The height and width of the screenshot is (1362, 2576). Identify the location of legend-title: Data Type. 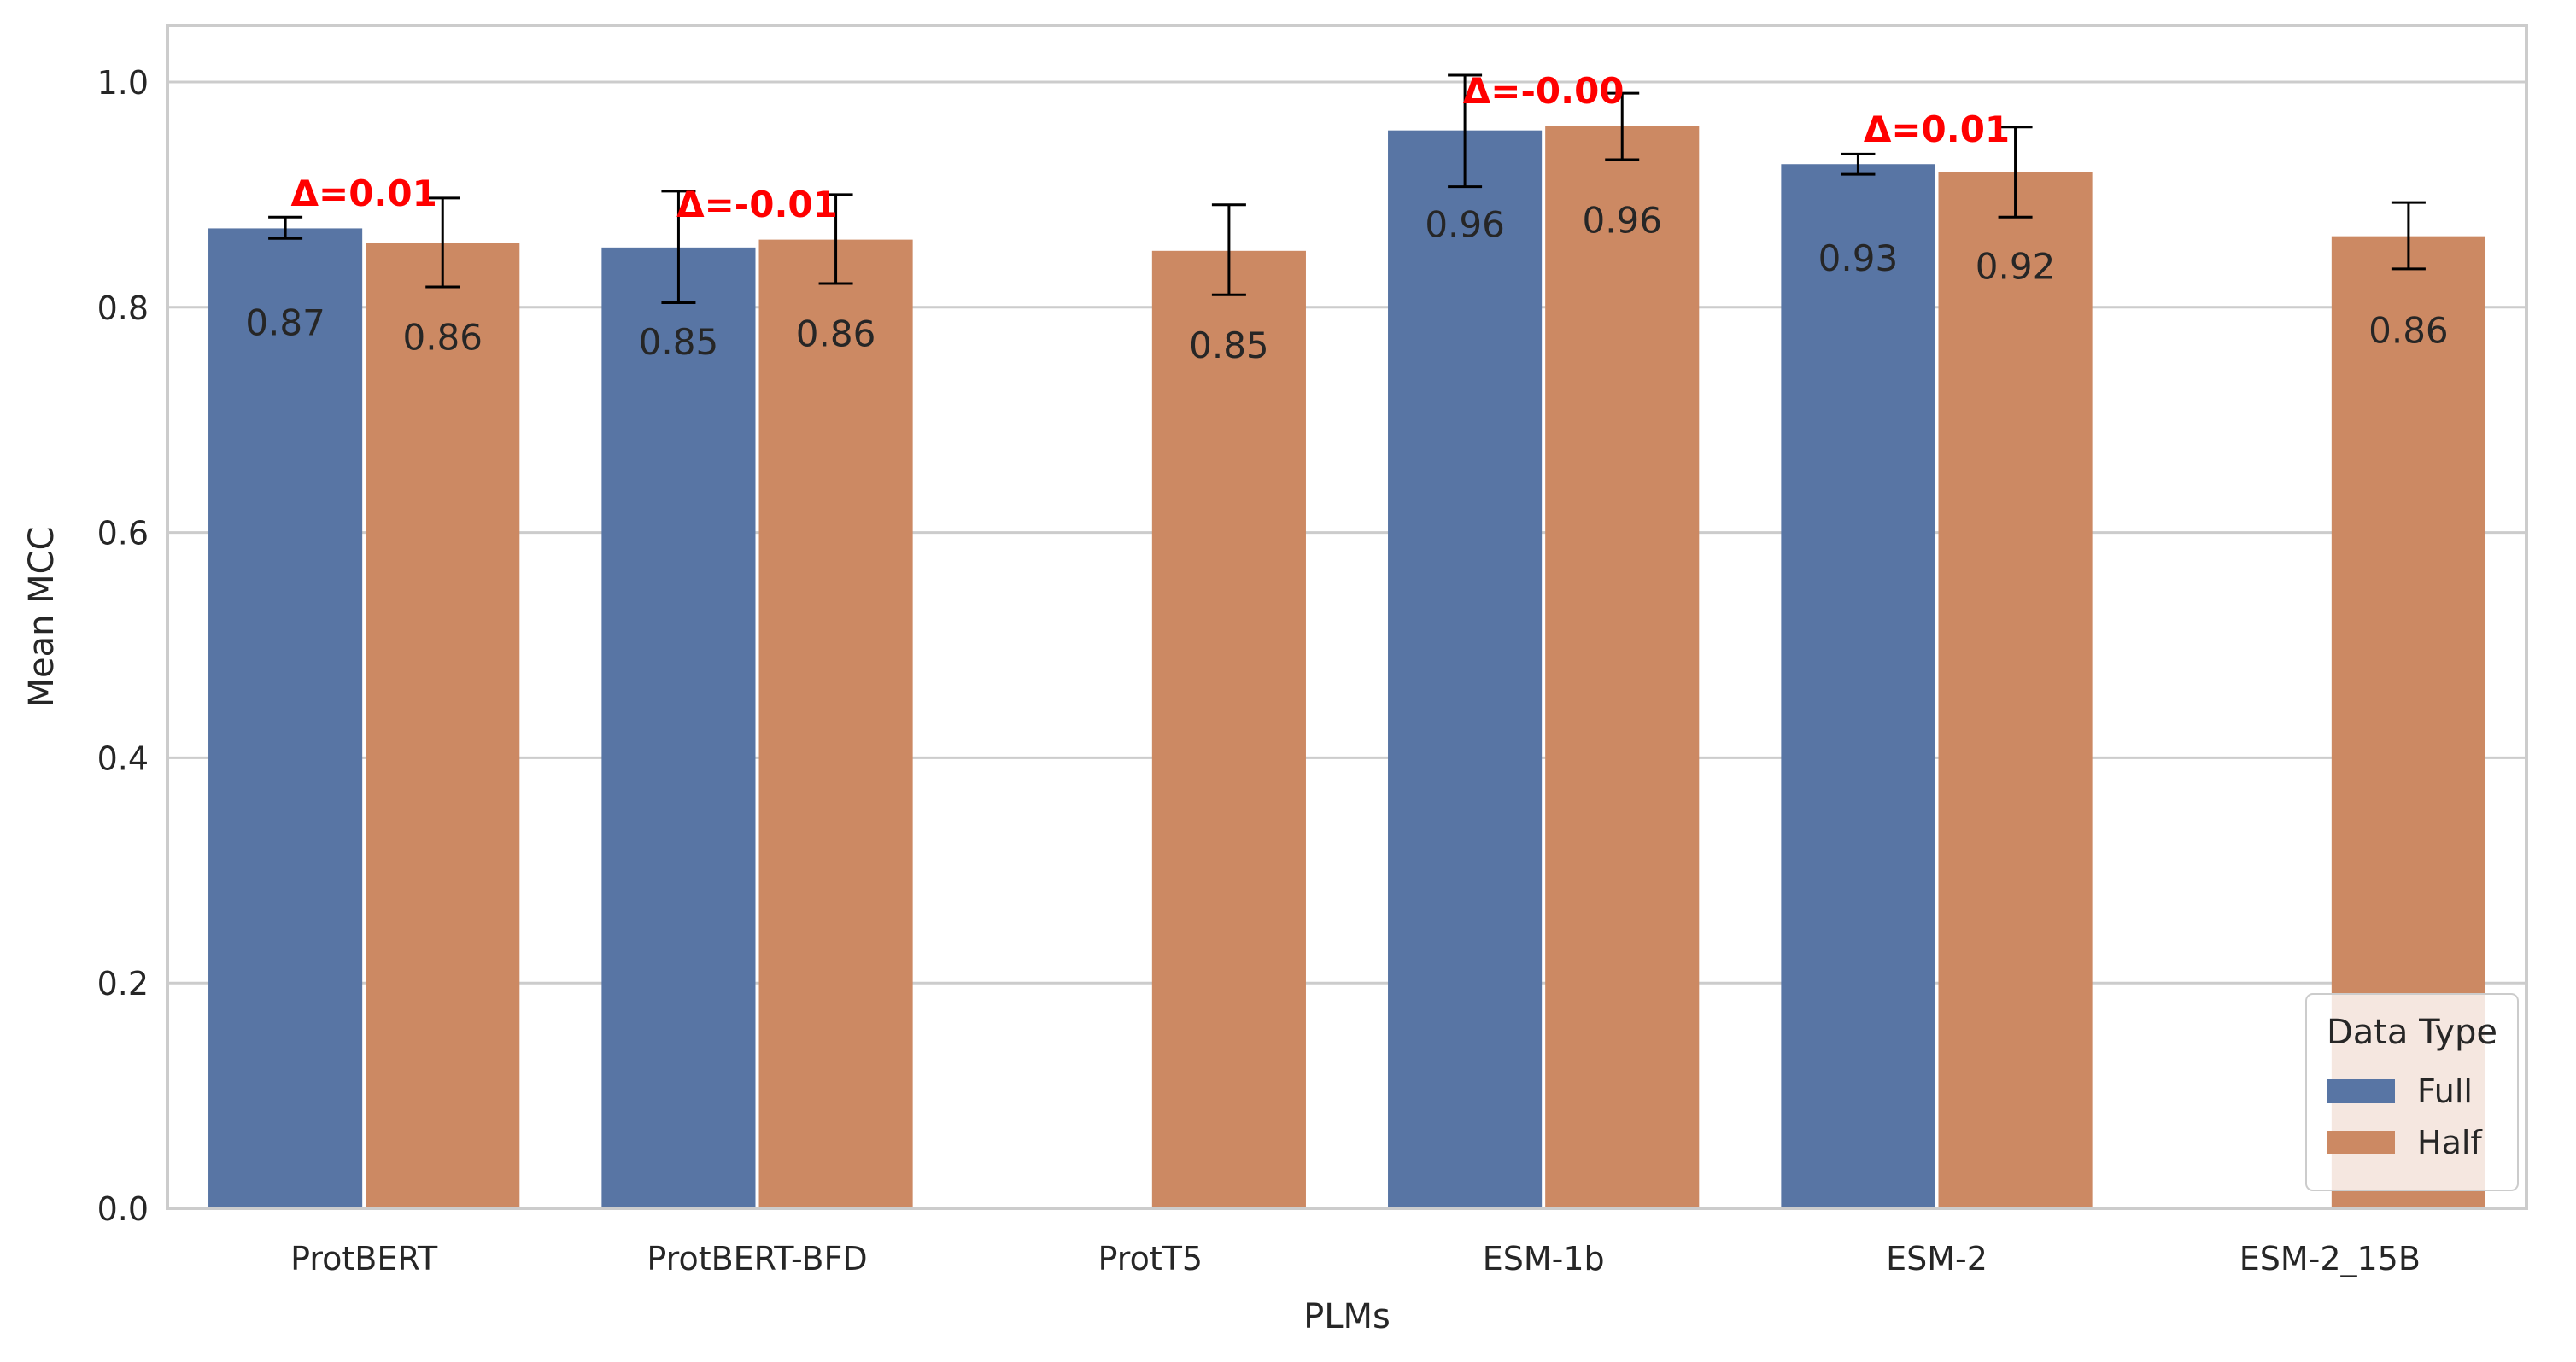
(2412, 1032).